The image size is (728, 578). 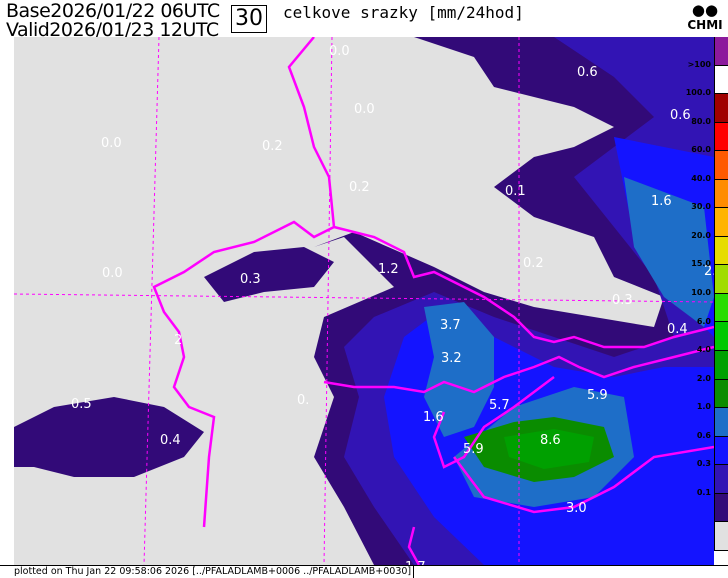 What do you see at coordinates (703, 378) in the screenshot?
I see `legend-label: 2.0` at bounding box center [703, 378].